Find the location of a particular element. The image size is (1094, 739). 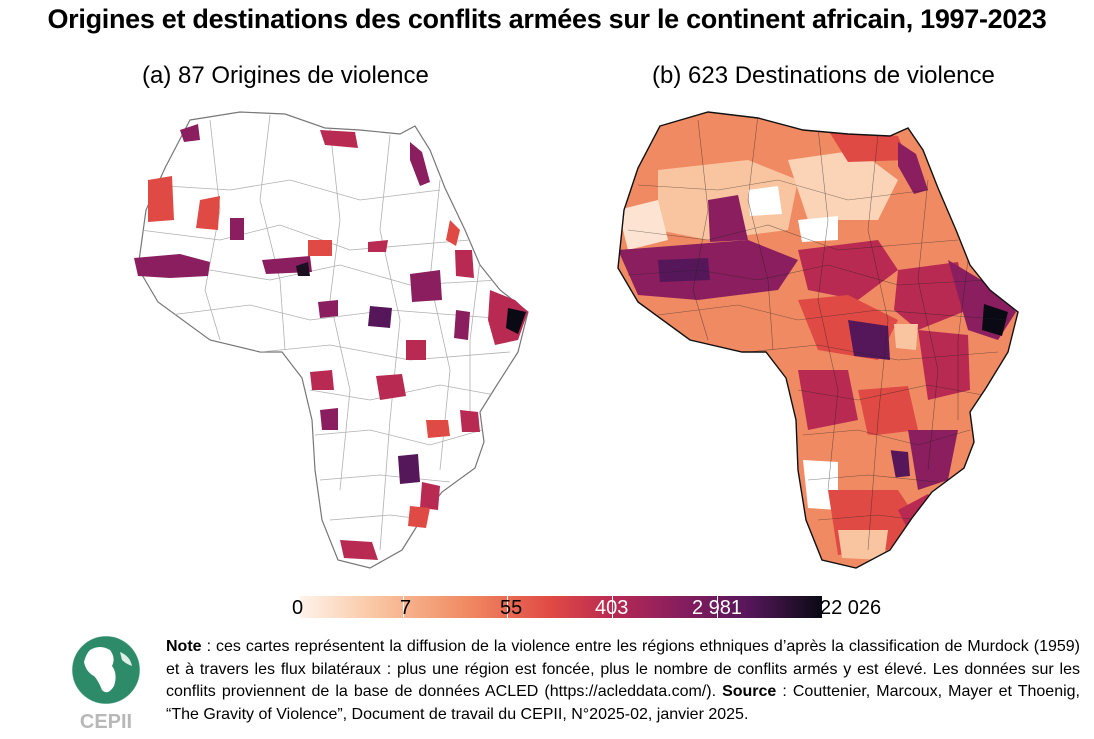

map-a-caption: (a) 87 Origines de violence is located at coordinates (285, 75).